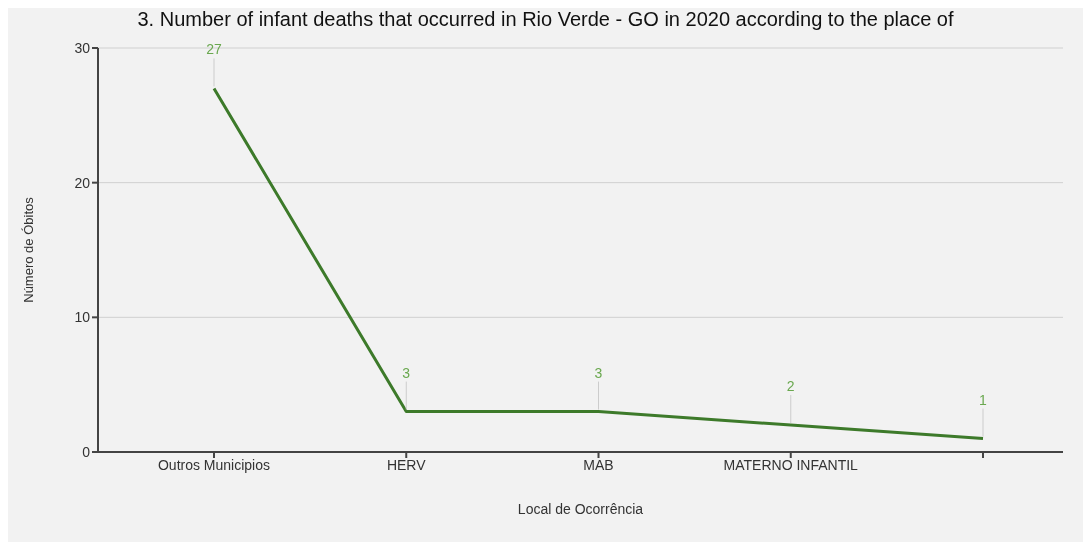  I want to click on chart-title: 3. Number of infant deaths that occurred in Rio Verde - GO in 2020 according to the place of, so click(545, 19).